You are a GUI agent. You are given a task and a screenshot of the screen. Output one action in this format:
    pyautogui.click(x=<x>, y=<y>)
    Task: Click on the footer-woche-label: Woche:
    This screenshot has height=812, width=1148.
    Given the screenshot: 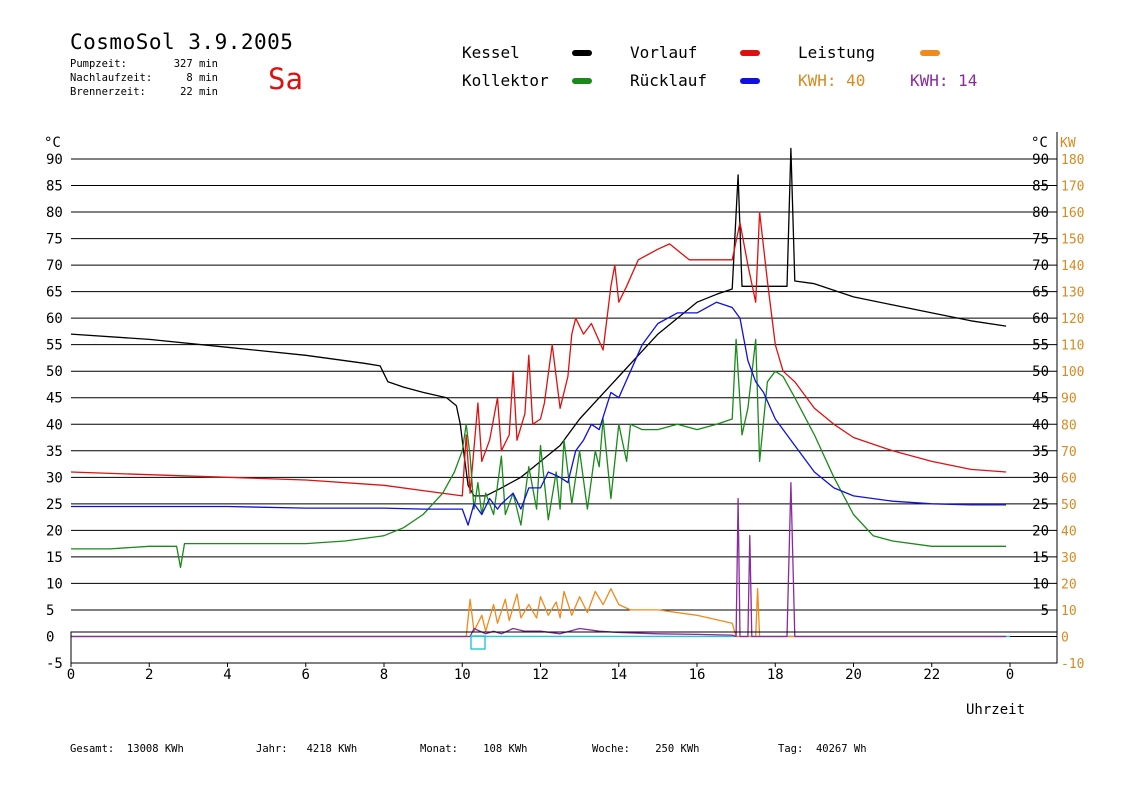 What is the action you would take?
    pyautogui.click(x=611, y=749)
    